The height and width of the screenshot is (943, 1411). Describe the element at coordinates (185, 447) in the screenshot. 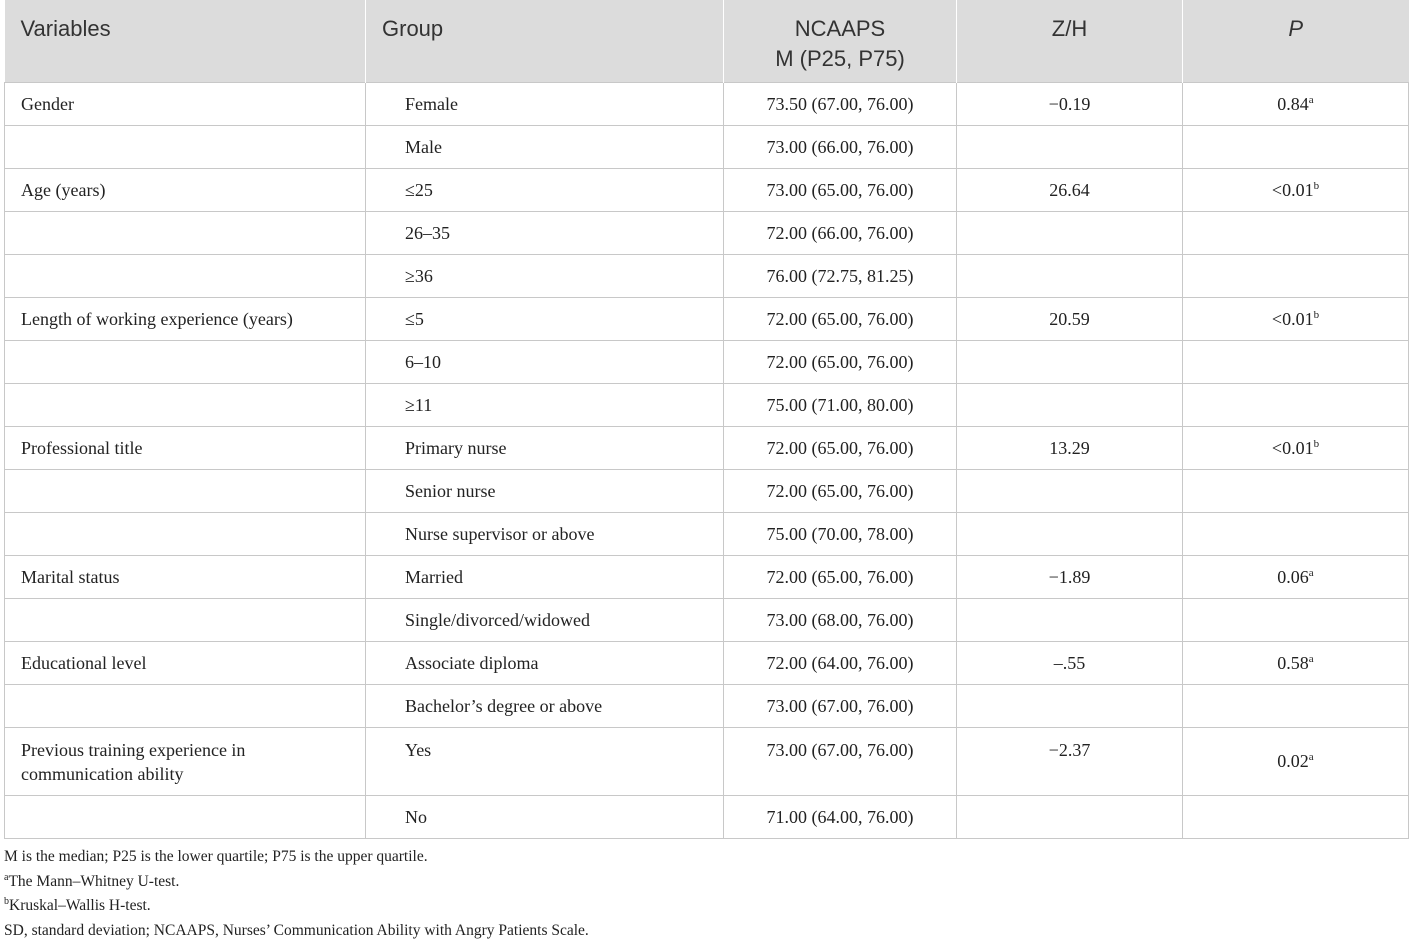

I see `cell-variable: Professional title` at that location.